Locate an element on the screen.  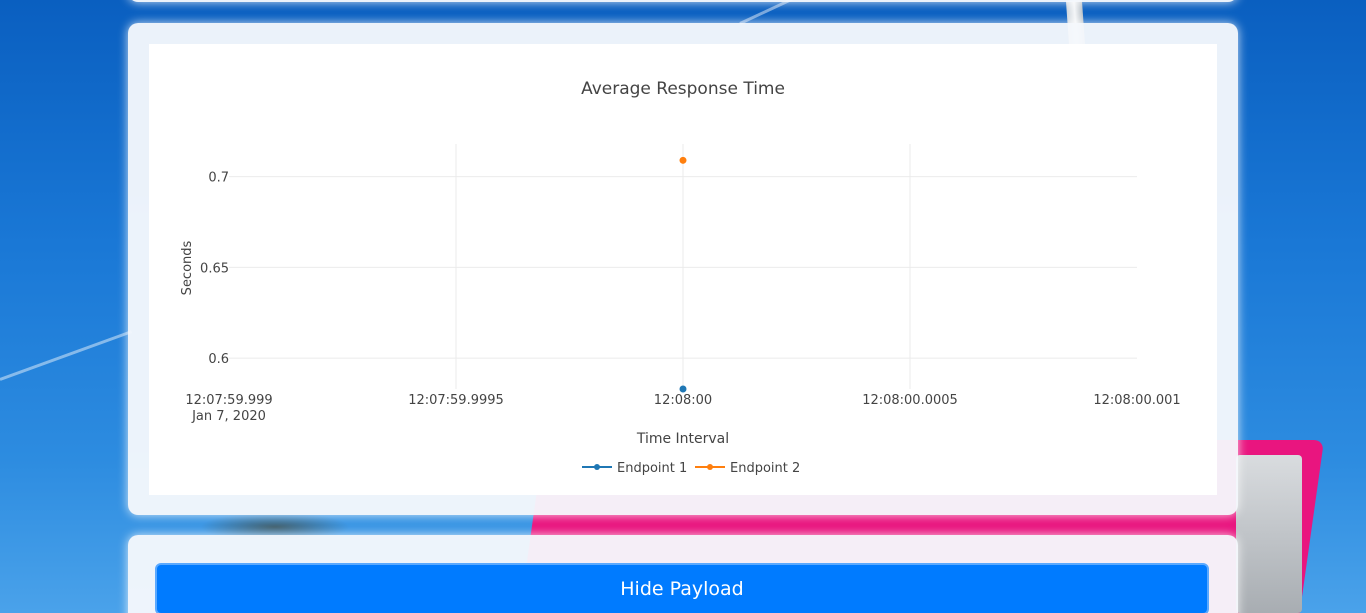
payload-card: Hide Payload is located at coordinates (683, 574).